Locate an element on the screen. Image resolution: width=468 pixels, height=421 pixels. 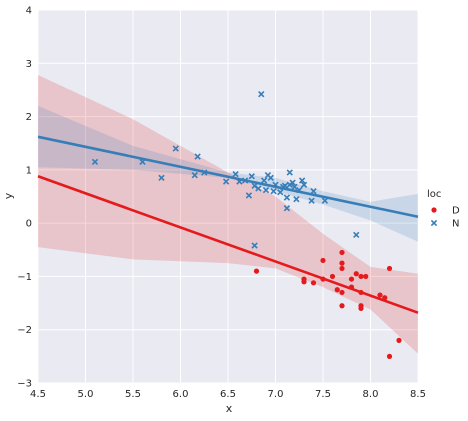
x-tick-label: 7.5 is located at coordinates (323, 394).